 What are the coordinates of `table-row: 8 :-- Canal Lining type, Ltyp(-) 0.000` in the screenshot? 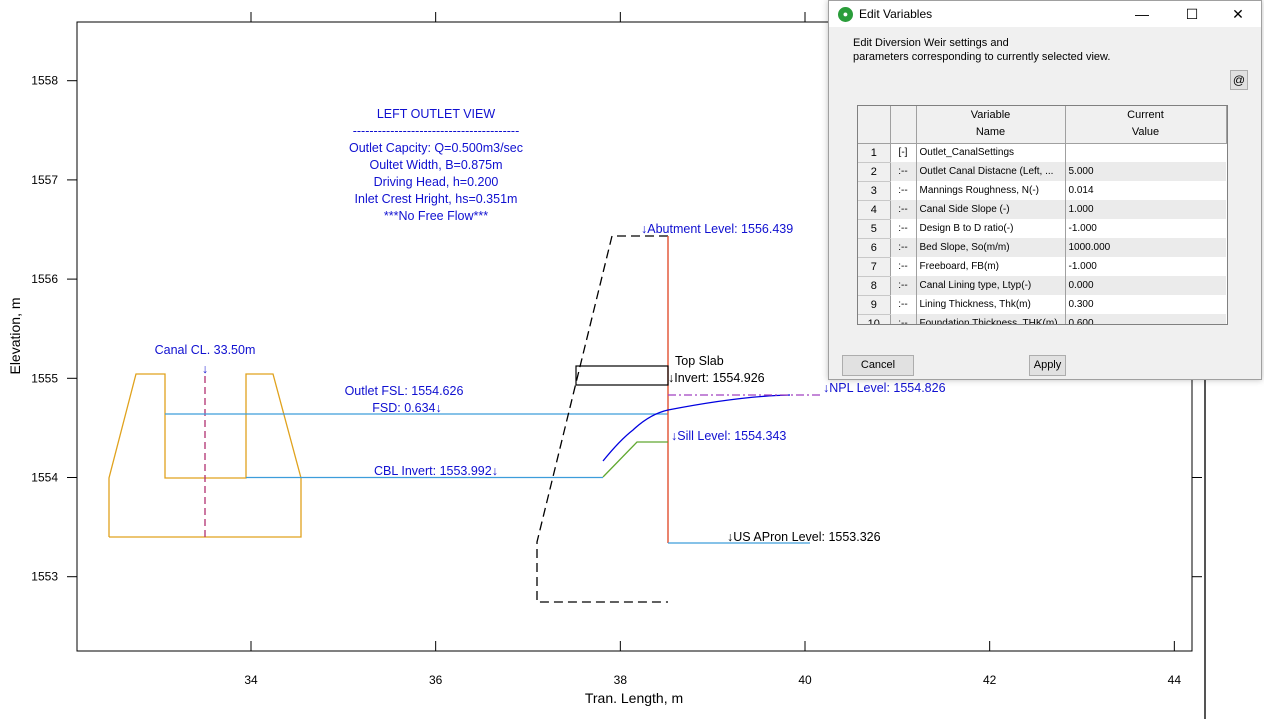 It's located at (1042, 286).